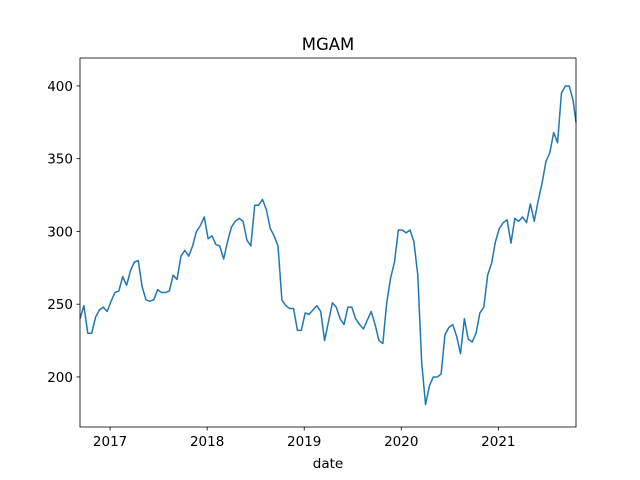 The image size is (640, 480). Describe the element at coordinates (60, 305) in the screenshot. I see `y-tick-label: 250` at that location.